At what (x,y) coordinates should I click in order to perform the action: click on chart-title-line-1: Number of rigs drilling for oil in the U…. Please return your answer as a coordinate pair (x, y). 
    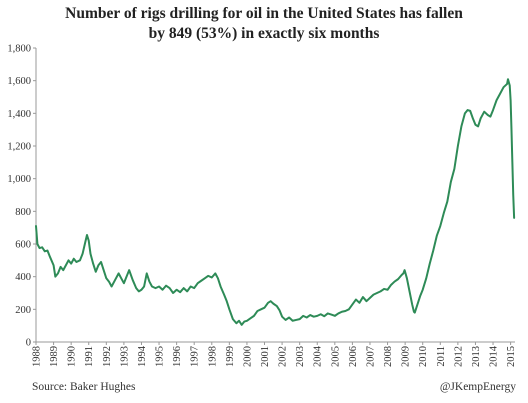
    Looking at the image, I should click on (264, 13).